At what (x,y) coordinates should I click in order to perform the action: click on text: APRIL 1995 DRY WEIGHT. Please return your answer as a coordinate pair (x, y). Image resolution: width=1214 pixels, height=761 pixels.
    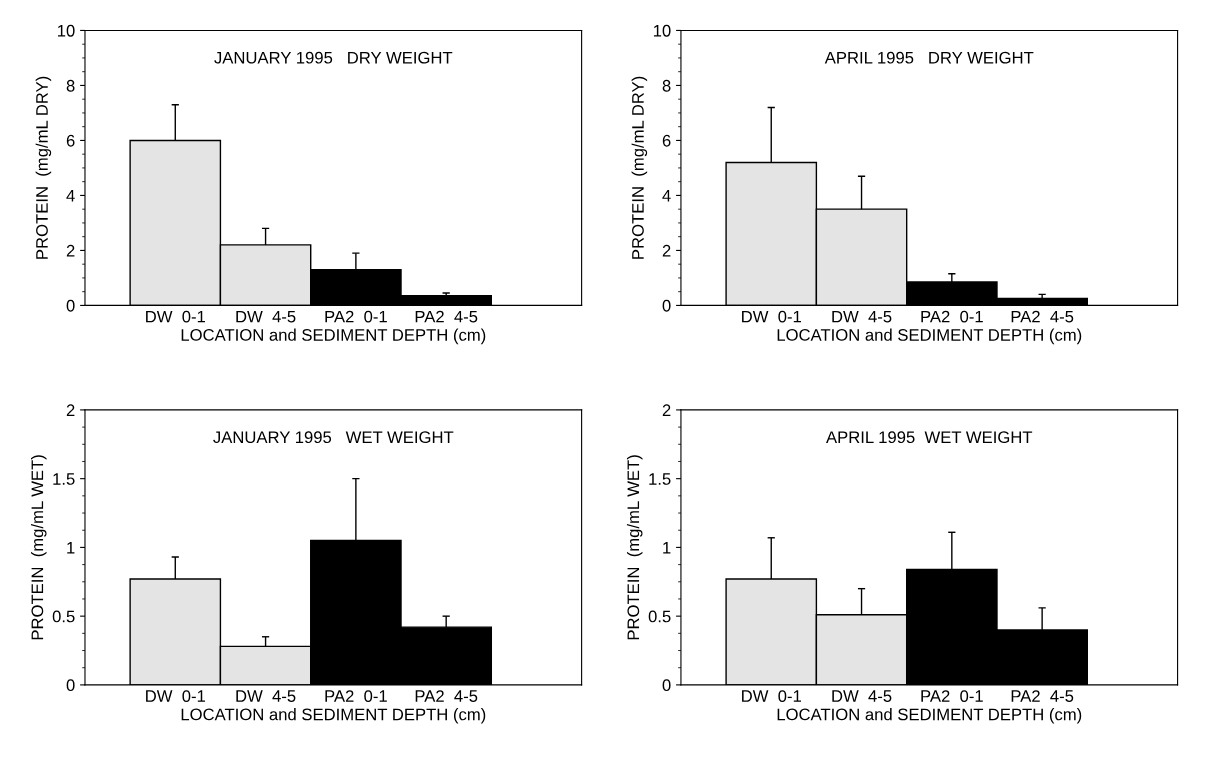
    Looking at the image, I should click on (929, 57).